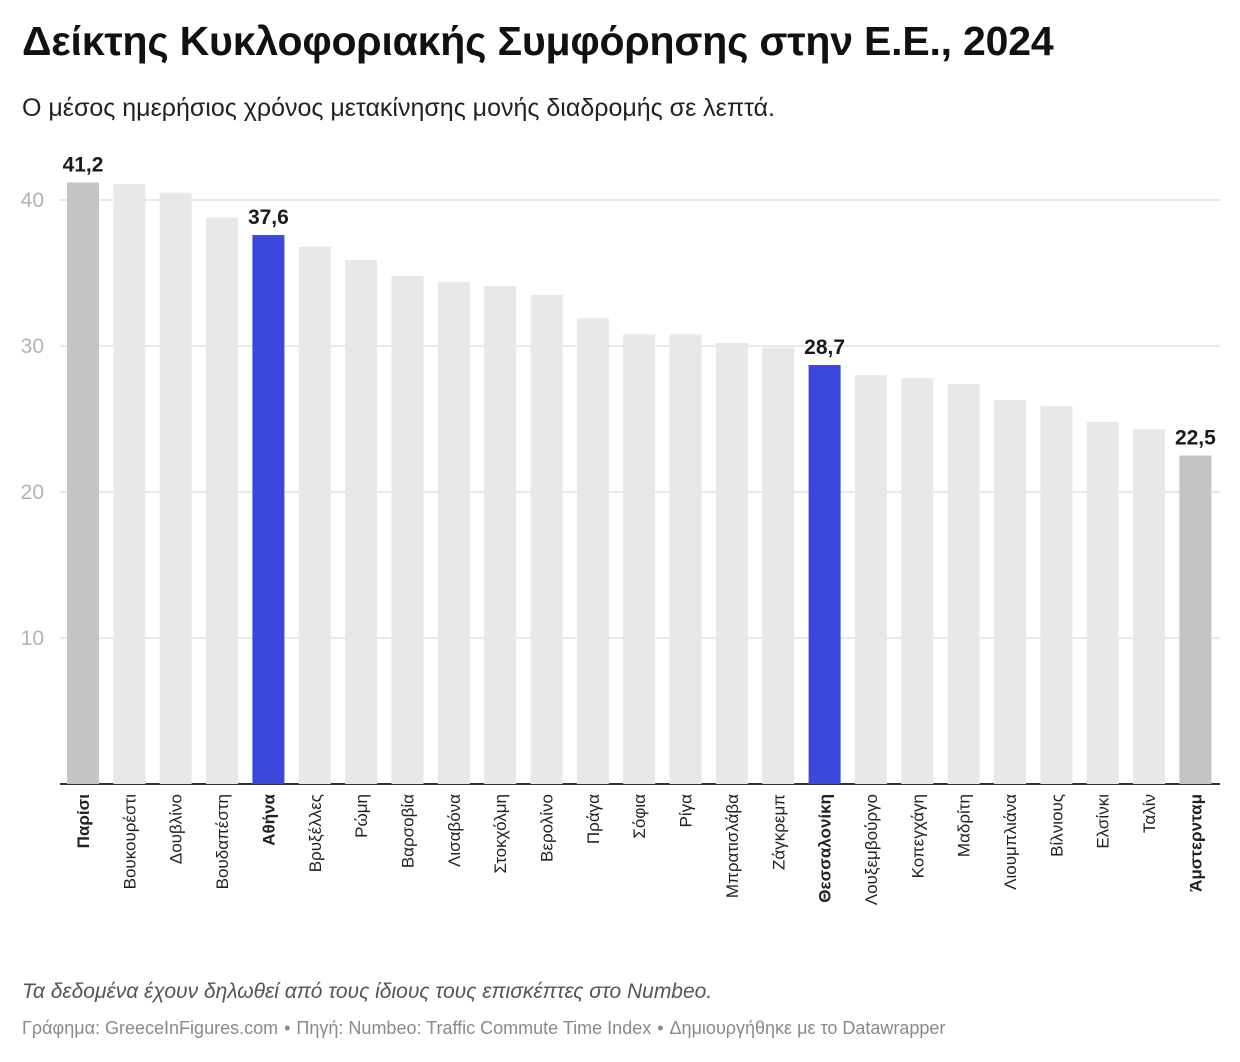 This screenshot has height=1062, width=1240. Describe the element at coordinates (825, 848) in the screenshot. I see `x-tick-label: Θεσσαλονίκη` at that location.